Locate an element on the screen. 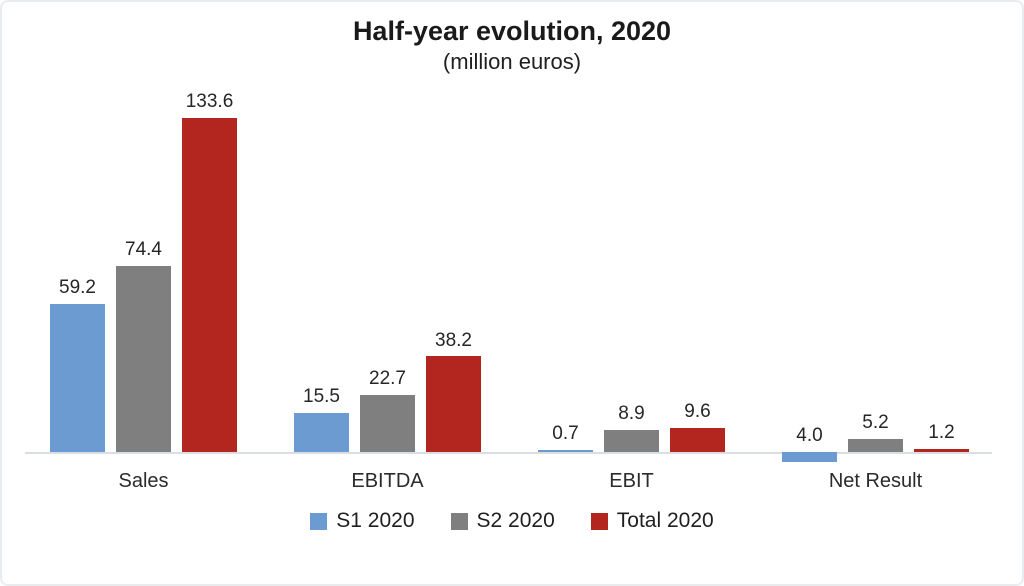 This screenshot has width=1024, height=586. bar-group-net-result: 4.0 5.2 1.2 is located at coordinates (875, 291).